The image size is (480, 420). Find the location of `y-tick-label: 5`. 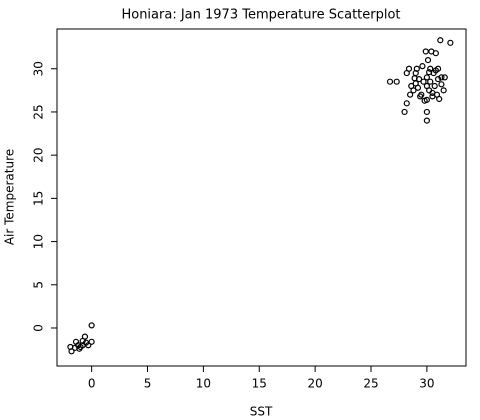

y-tick-label: 5 is located at coordinates (39, 285).